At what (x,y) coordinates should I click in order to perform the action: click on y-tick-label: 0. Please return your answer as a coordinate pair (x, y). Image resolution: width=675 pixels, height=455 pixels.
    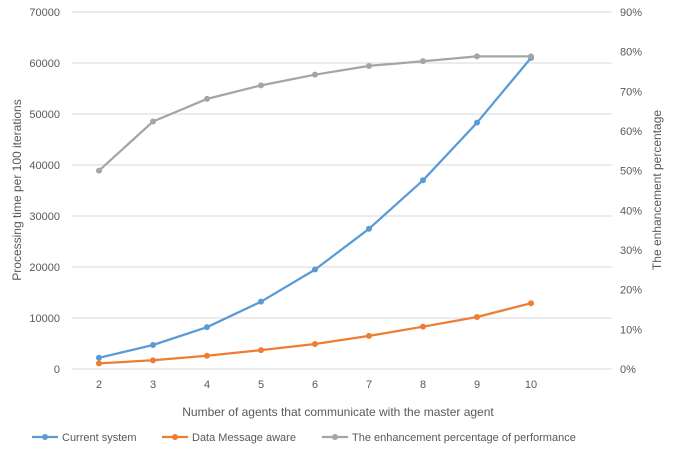
    Looking at the image, I should click on (57, 370).